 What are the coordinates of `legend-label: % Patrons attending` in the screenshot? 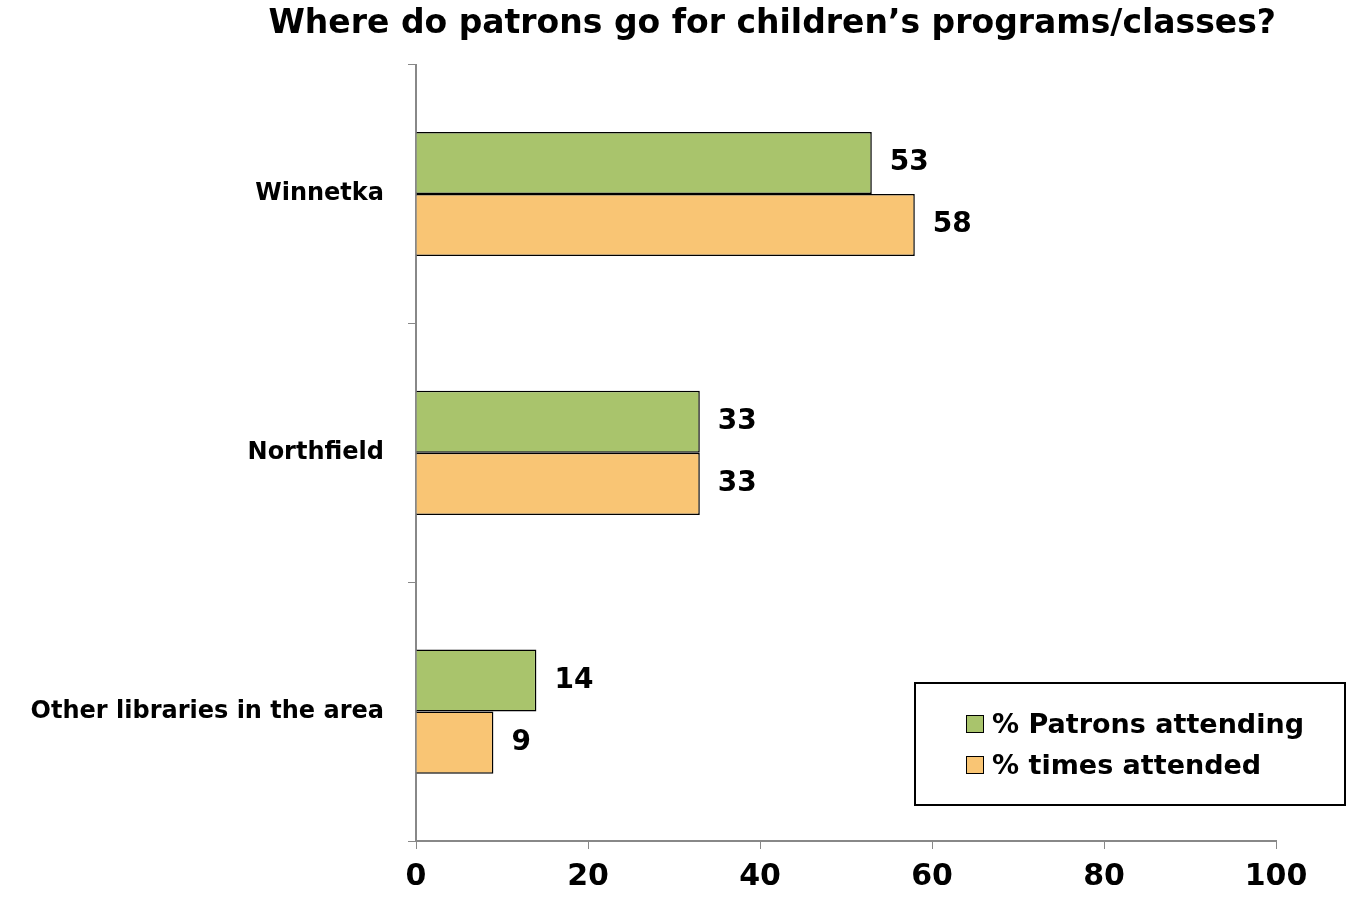 It's located at (1148, 723).